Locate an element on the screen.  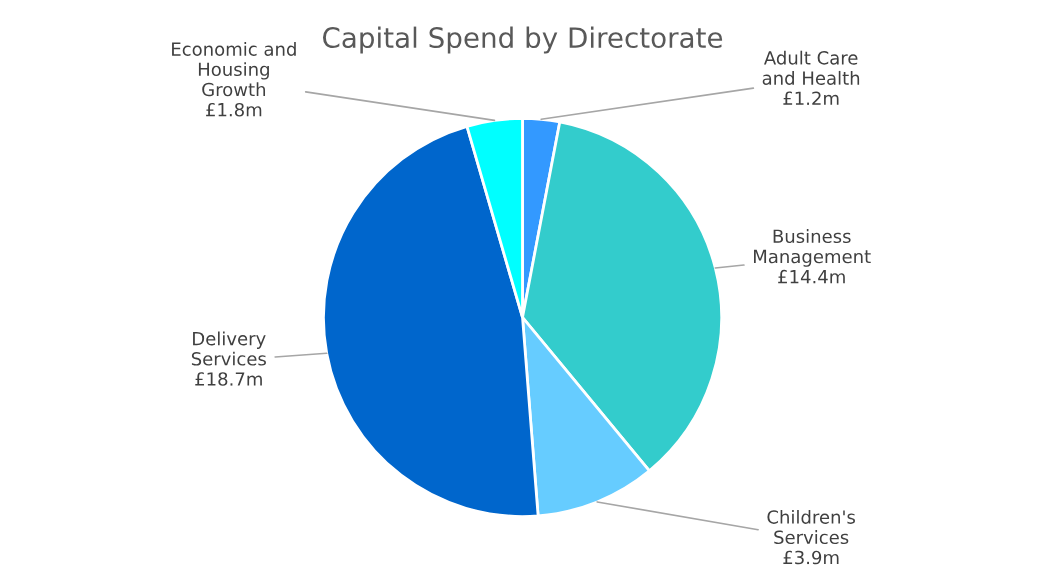
slice-label: Business Management is located at coordinates (812, 248).